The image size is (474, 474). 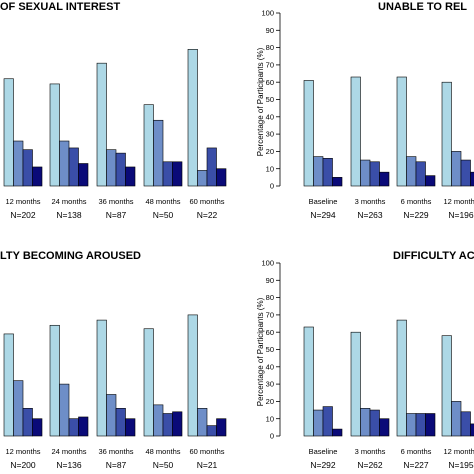 What do you see at coordinates (60, 7) in the screenshot?
I see `panel-title-top-left: OF SEXUAL INTEREST` at bounding box center [60, 7].